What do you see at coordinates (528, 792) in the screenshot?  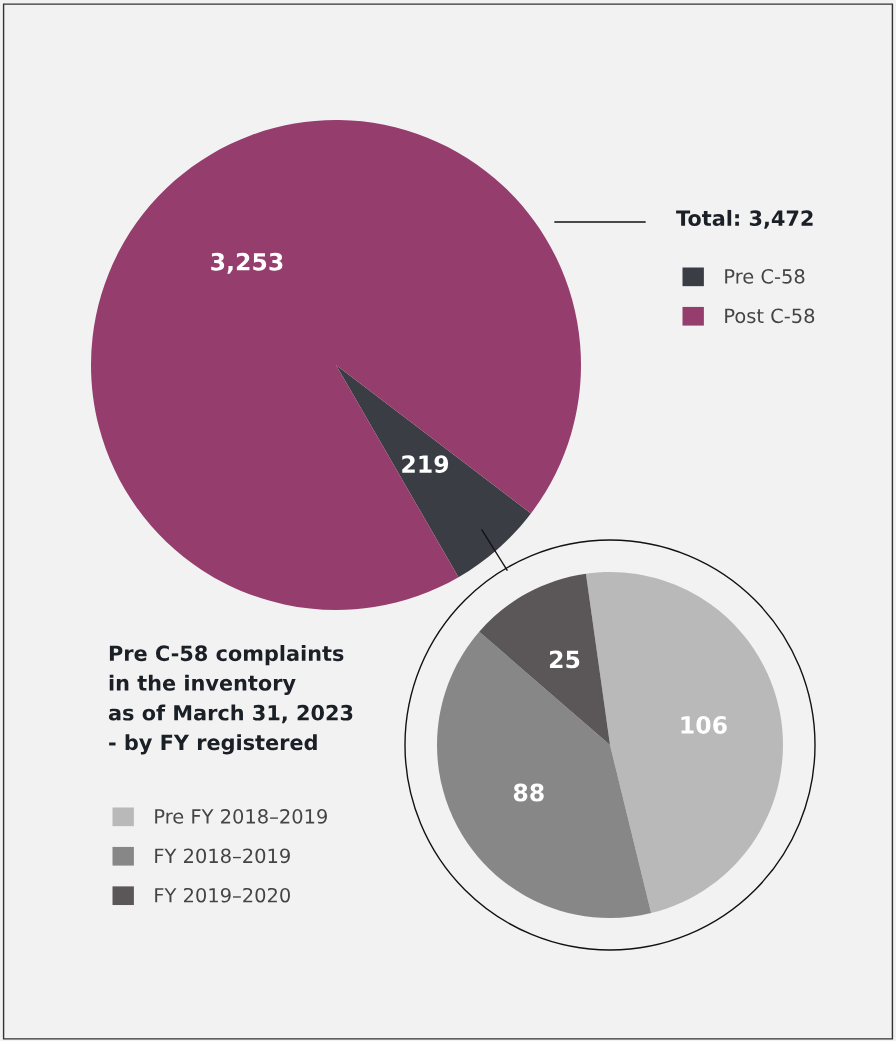 I see `data-label: 88` at bounding box center [528, 792].